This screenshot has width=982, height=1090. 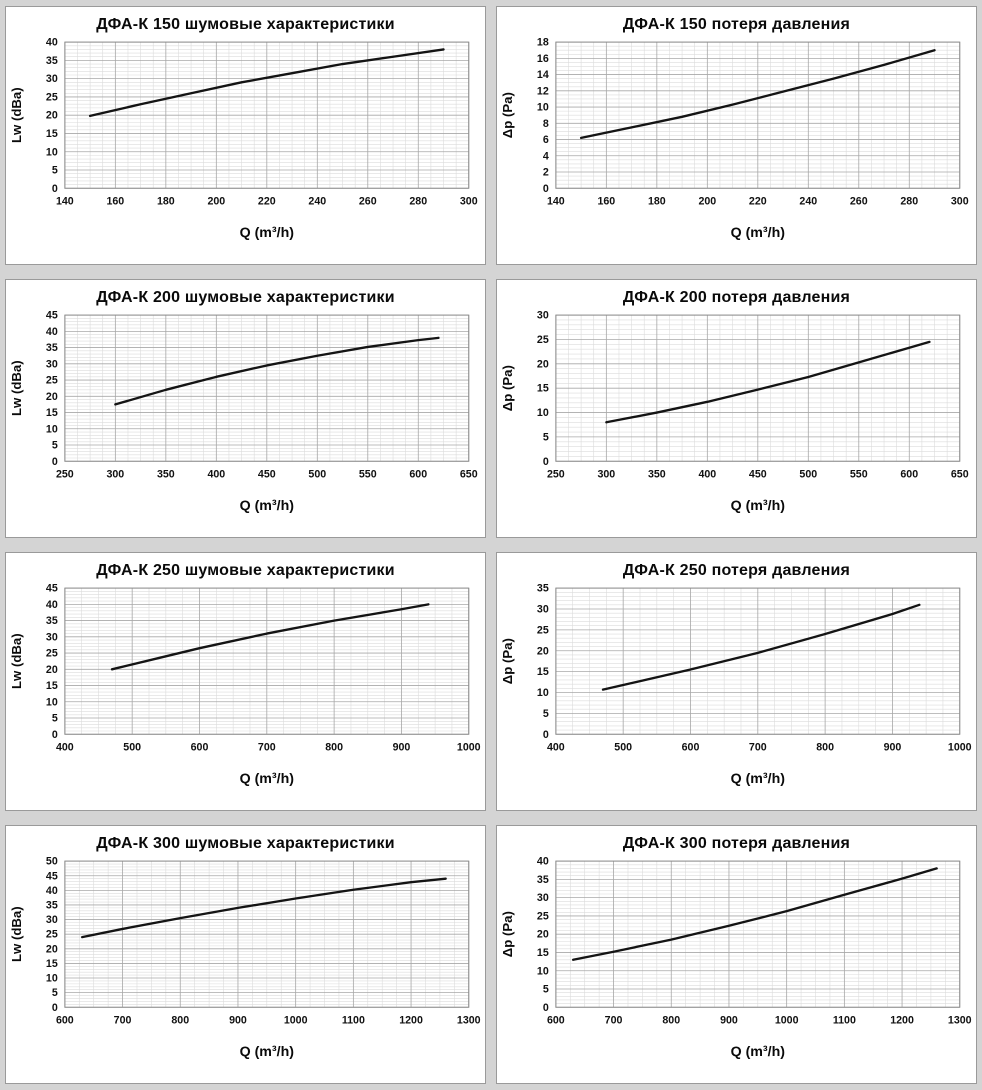 What do you see at coordinates (546, 140) in the screenshot?
I see `y-tick-label: 6` at bounding box center [546, 140].